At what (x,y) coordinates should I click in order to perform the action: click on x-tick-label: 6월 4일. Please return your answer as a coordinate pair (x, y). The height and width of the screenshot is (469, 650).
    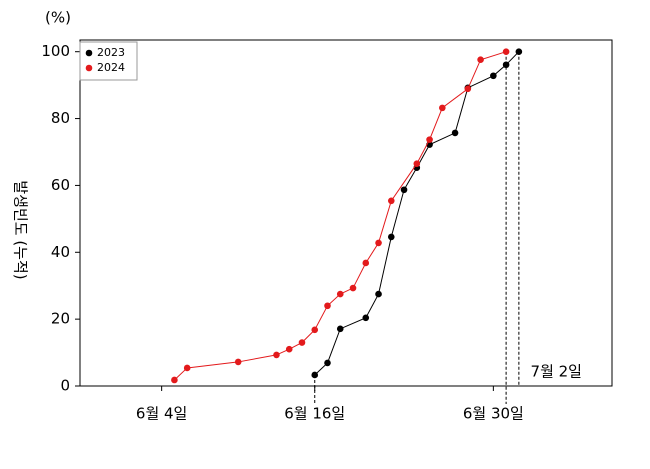
    Looking at the image, I should click on (161, 414).